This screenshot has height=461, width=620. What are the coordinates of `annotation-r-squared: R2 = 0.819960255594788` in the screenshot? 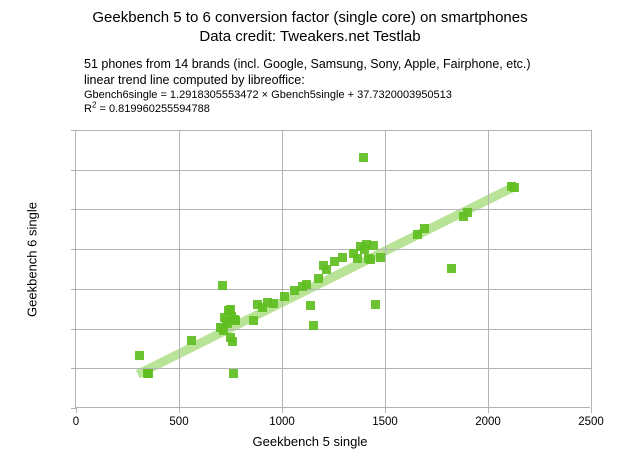 It's located at (307, 108).